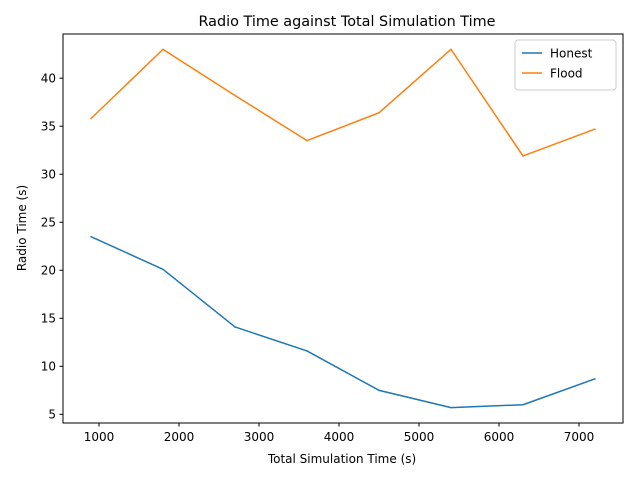 The image size is (640, 480). I want to click on chart-title: Radio Time against Total Simulation Time, so click(346, 22).